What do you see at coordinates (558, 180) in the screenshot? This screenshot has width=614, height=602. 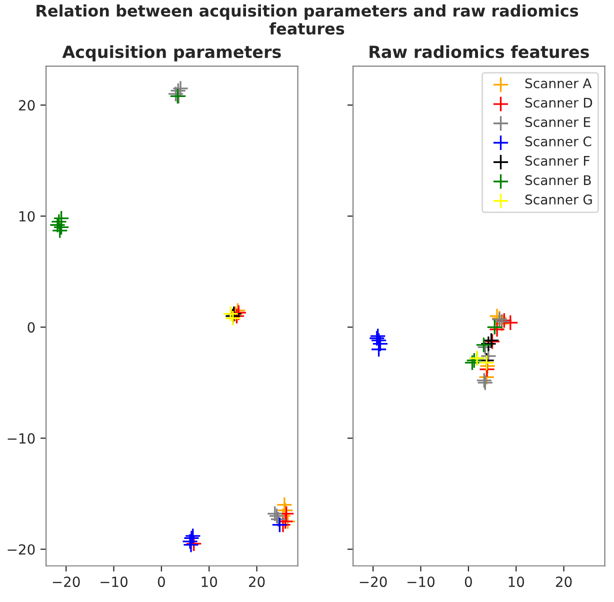 I see `legend-label: Scanner B` at bounding box center [558, 180].